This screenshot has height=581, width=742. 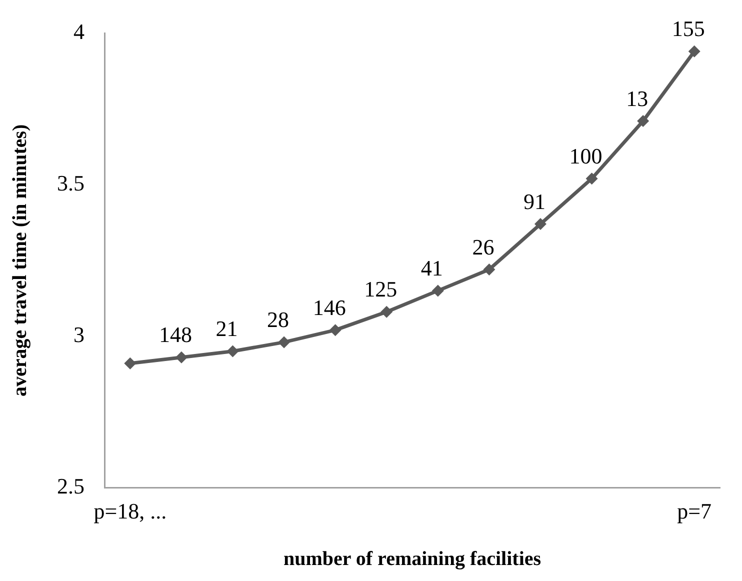 What do you see at coordinates (412, 559) in the screenshot?
I see `x-axis-title: number of remaining facilities` at bounding box center [412, 559].